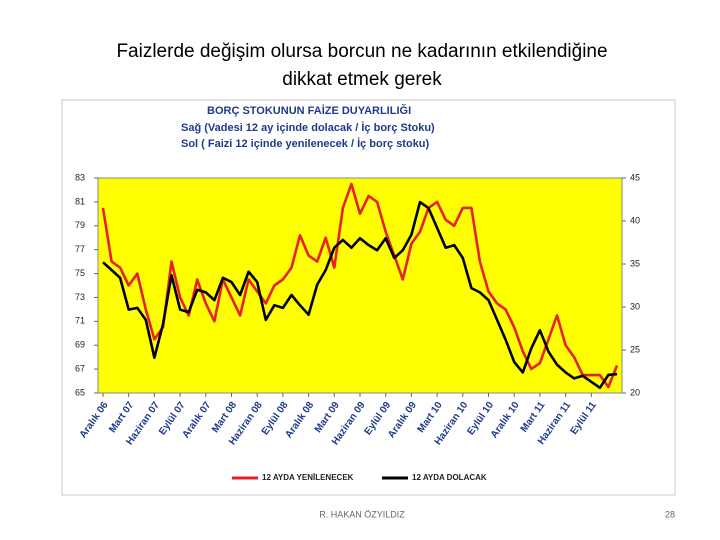  What do you see at coordinates (308, 477) in the screenshot?
I see `legend-label: 12 AYDA YENİLENECEK` at bounding box center [308, 477].